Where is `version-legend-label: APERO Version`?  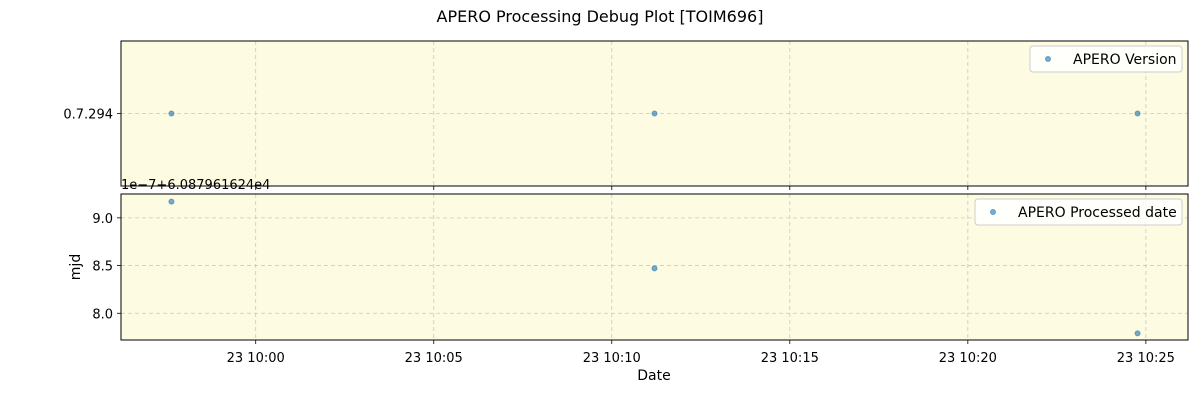 version-legend-label: APERO Version is located at coordinates (1125, 60).